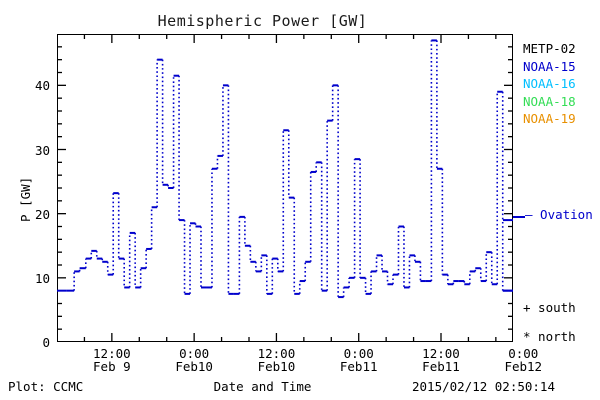 The width and height of the screenshot is (600, 400). What do you see at coordinates (262, 21) in the screenshot?
I see `chart-title: Hemispheric Power [GW]` at bounding box center [262, 21].